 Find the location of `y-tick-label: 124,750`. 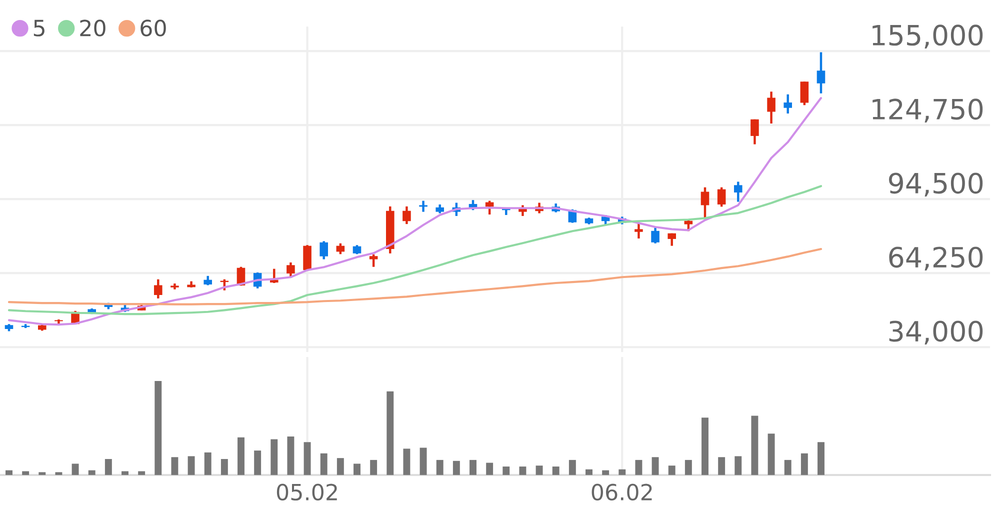

y-tick-label: 124,750 is located at coordinates (927, 110).